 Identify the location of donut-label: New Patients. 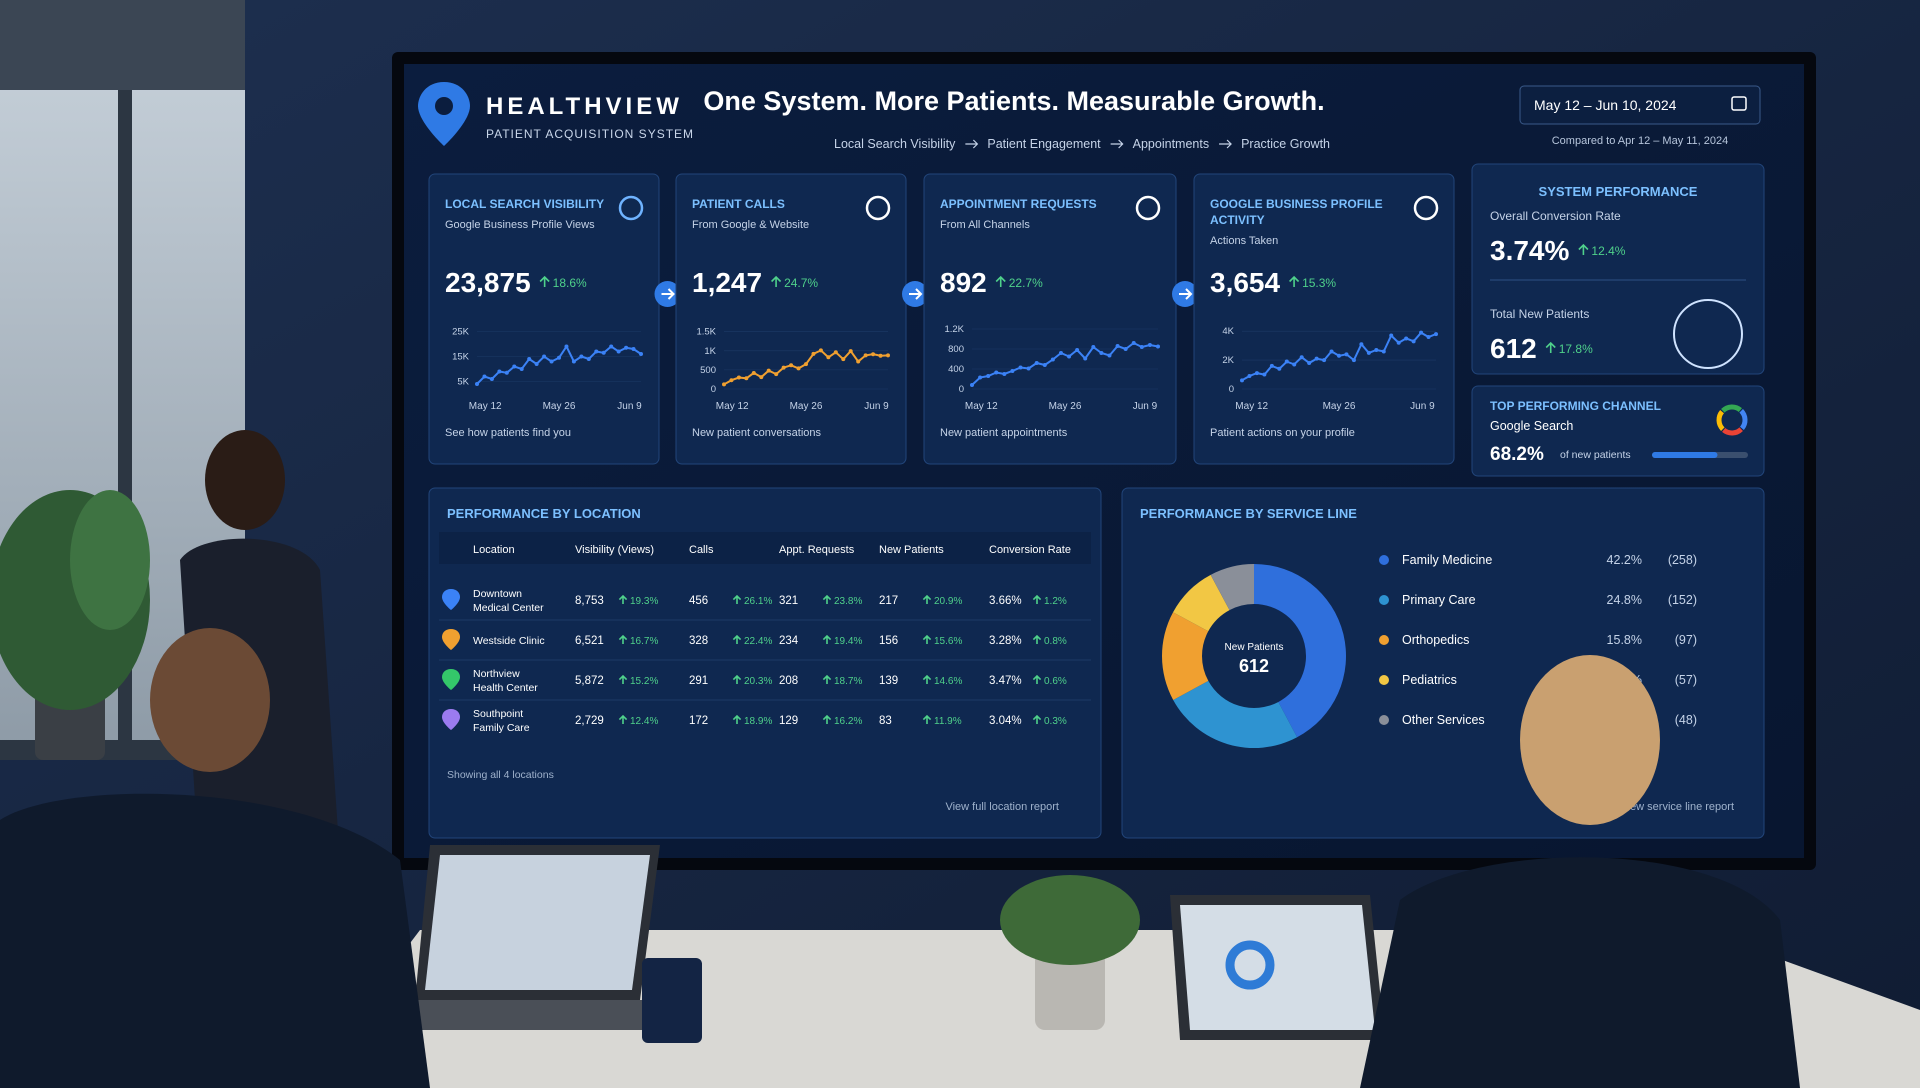
(1254, 647).